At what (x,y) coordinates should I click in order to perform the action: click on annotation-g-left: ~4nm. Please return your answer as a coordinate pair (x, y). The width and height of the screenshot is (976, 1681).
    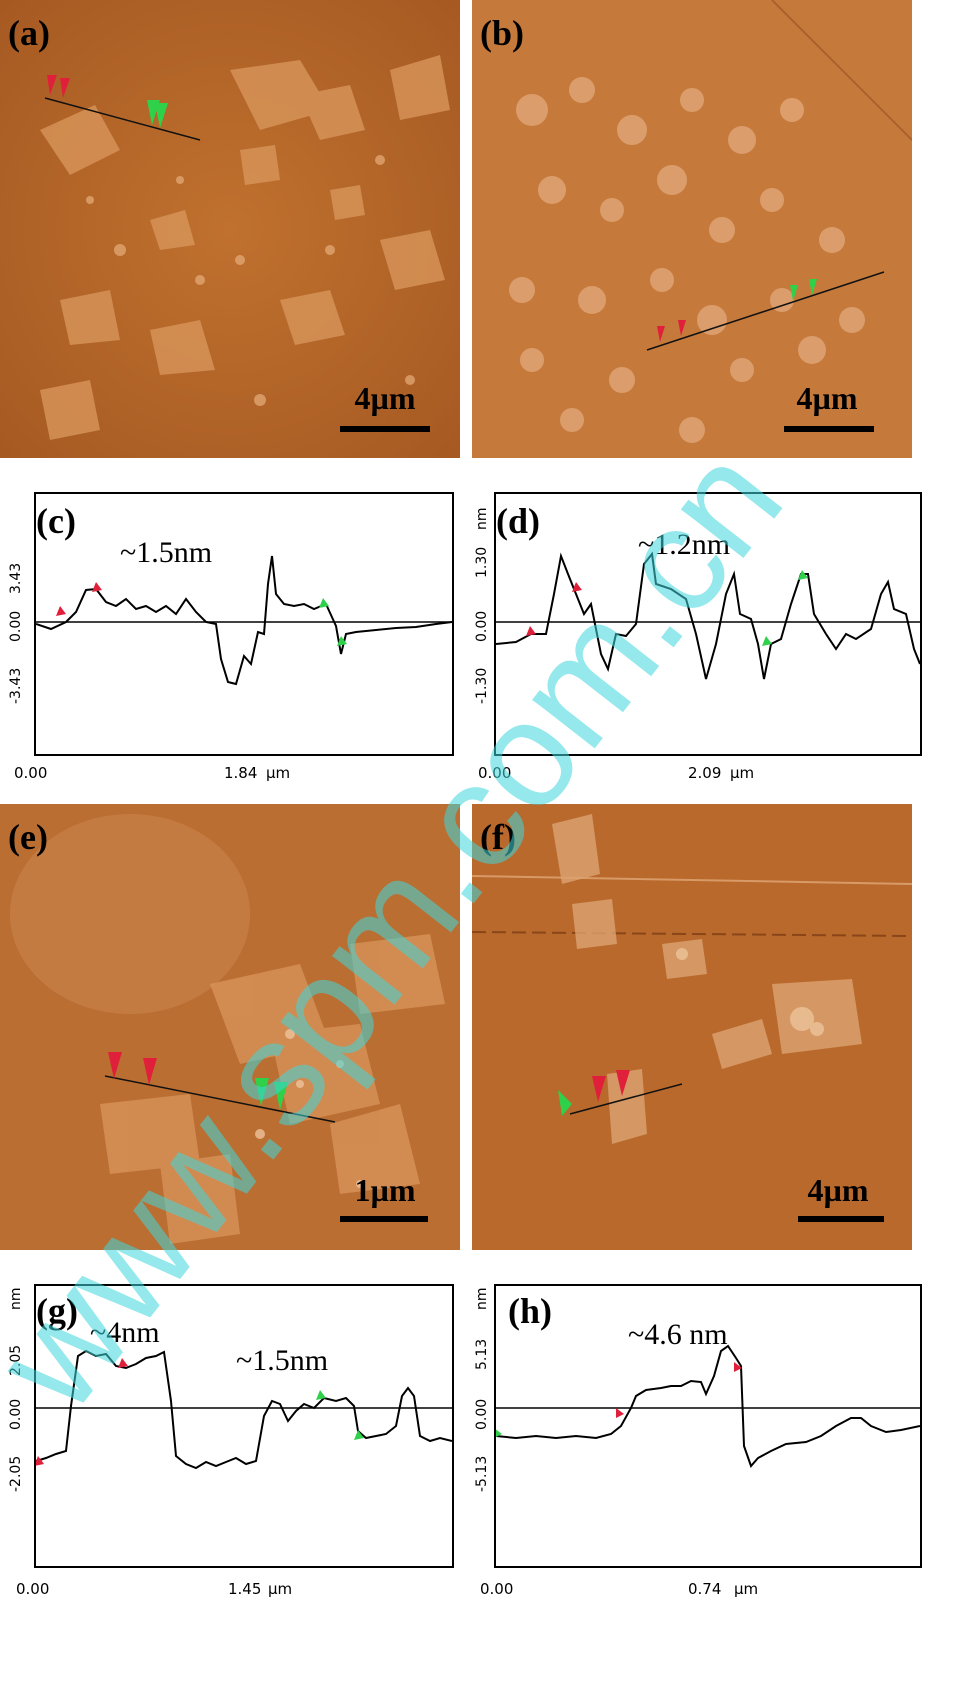
    Looking at the image, I should click on (125, 1332).